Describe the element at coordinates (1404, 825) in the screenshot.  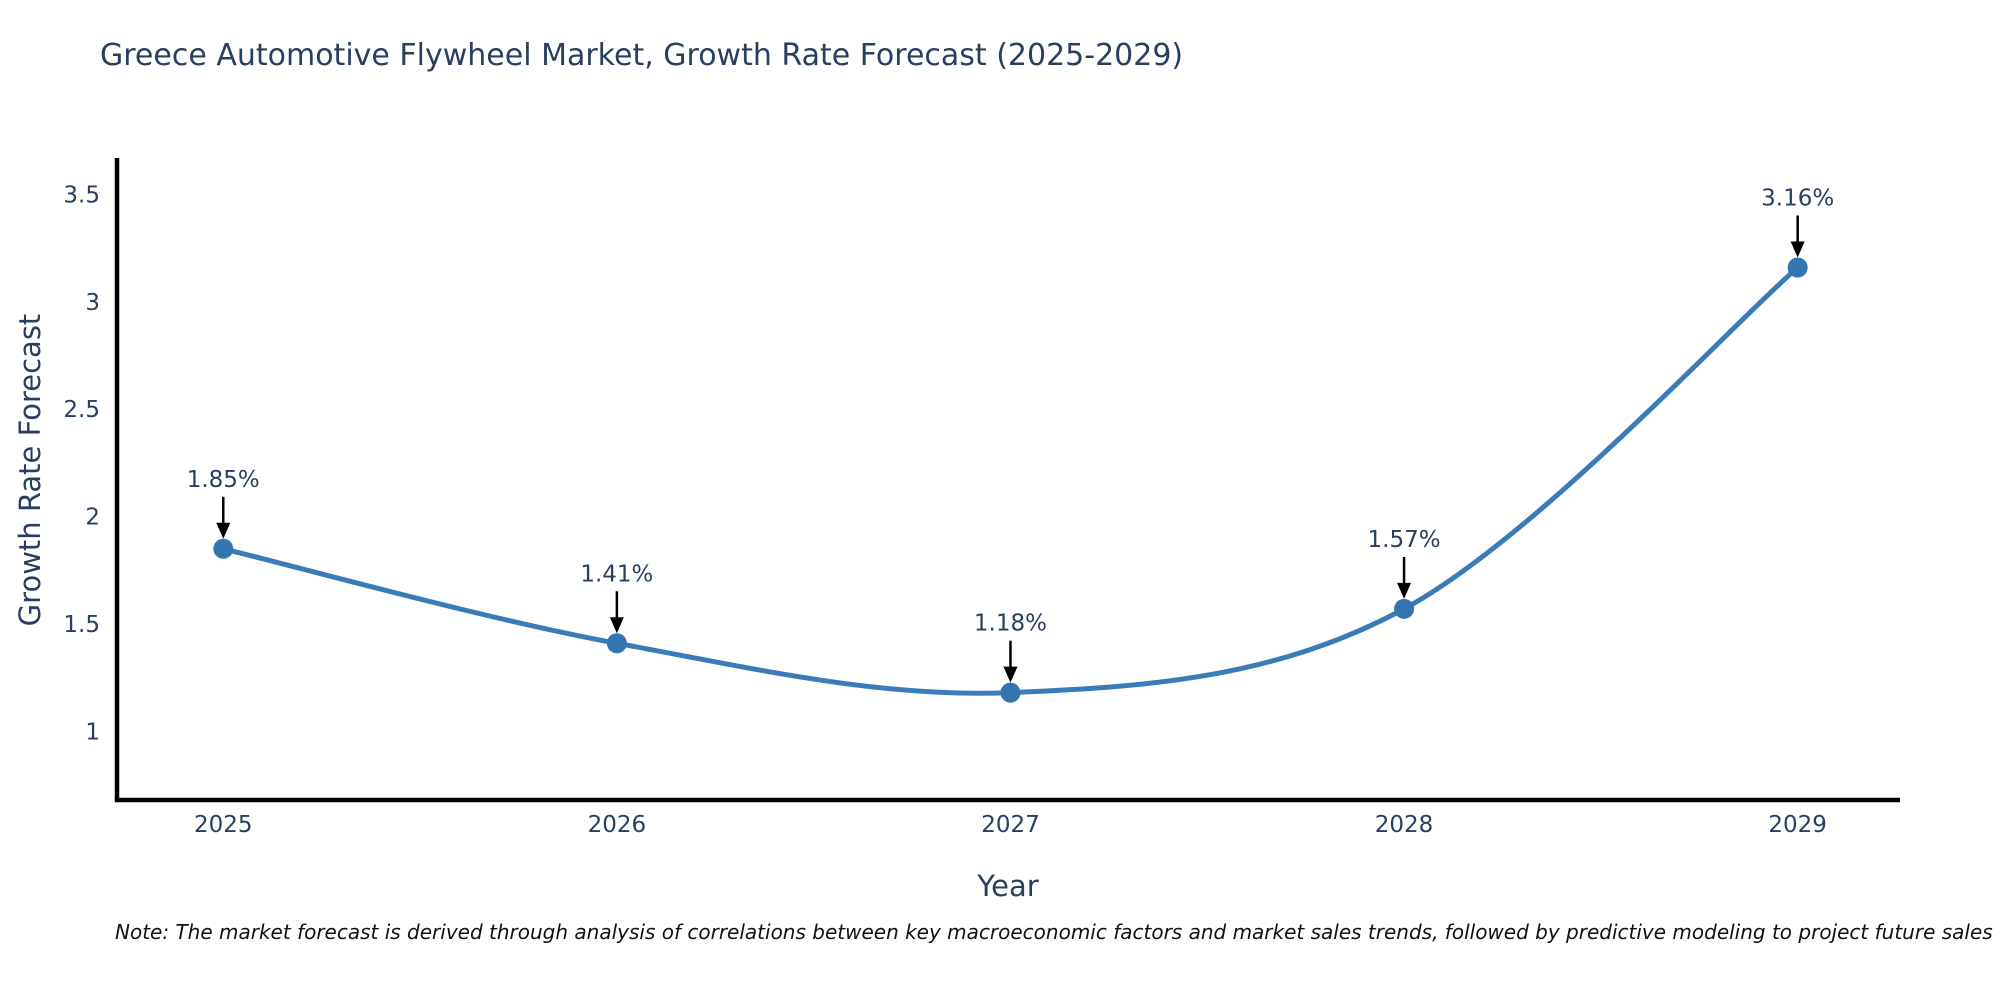
I see `x-tick-label: 2028` at that location.